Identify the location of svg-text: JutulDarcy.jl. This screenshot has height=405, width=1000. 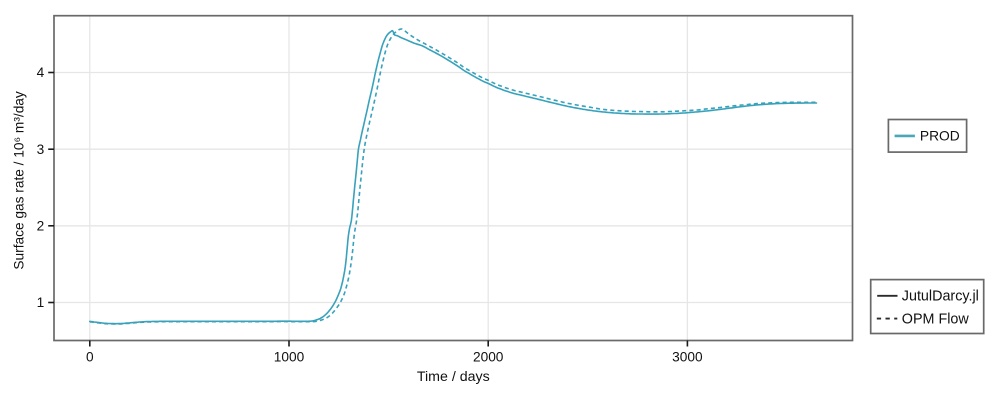
(940, 297).